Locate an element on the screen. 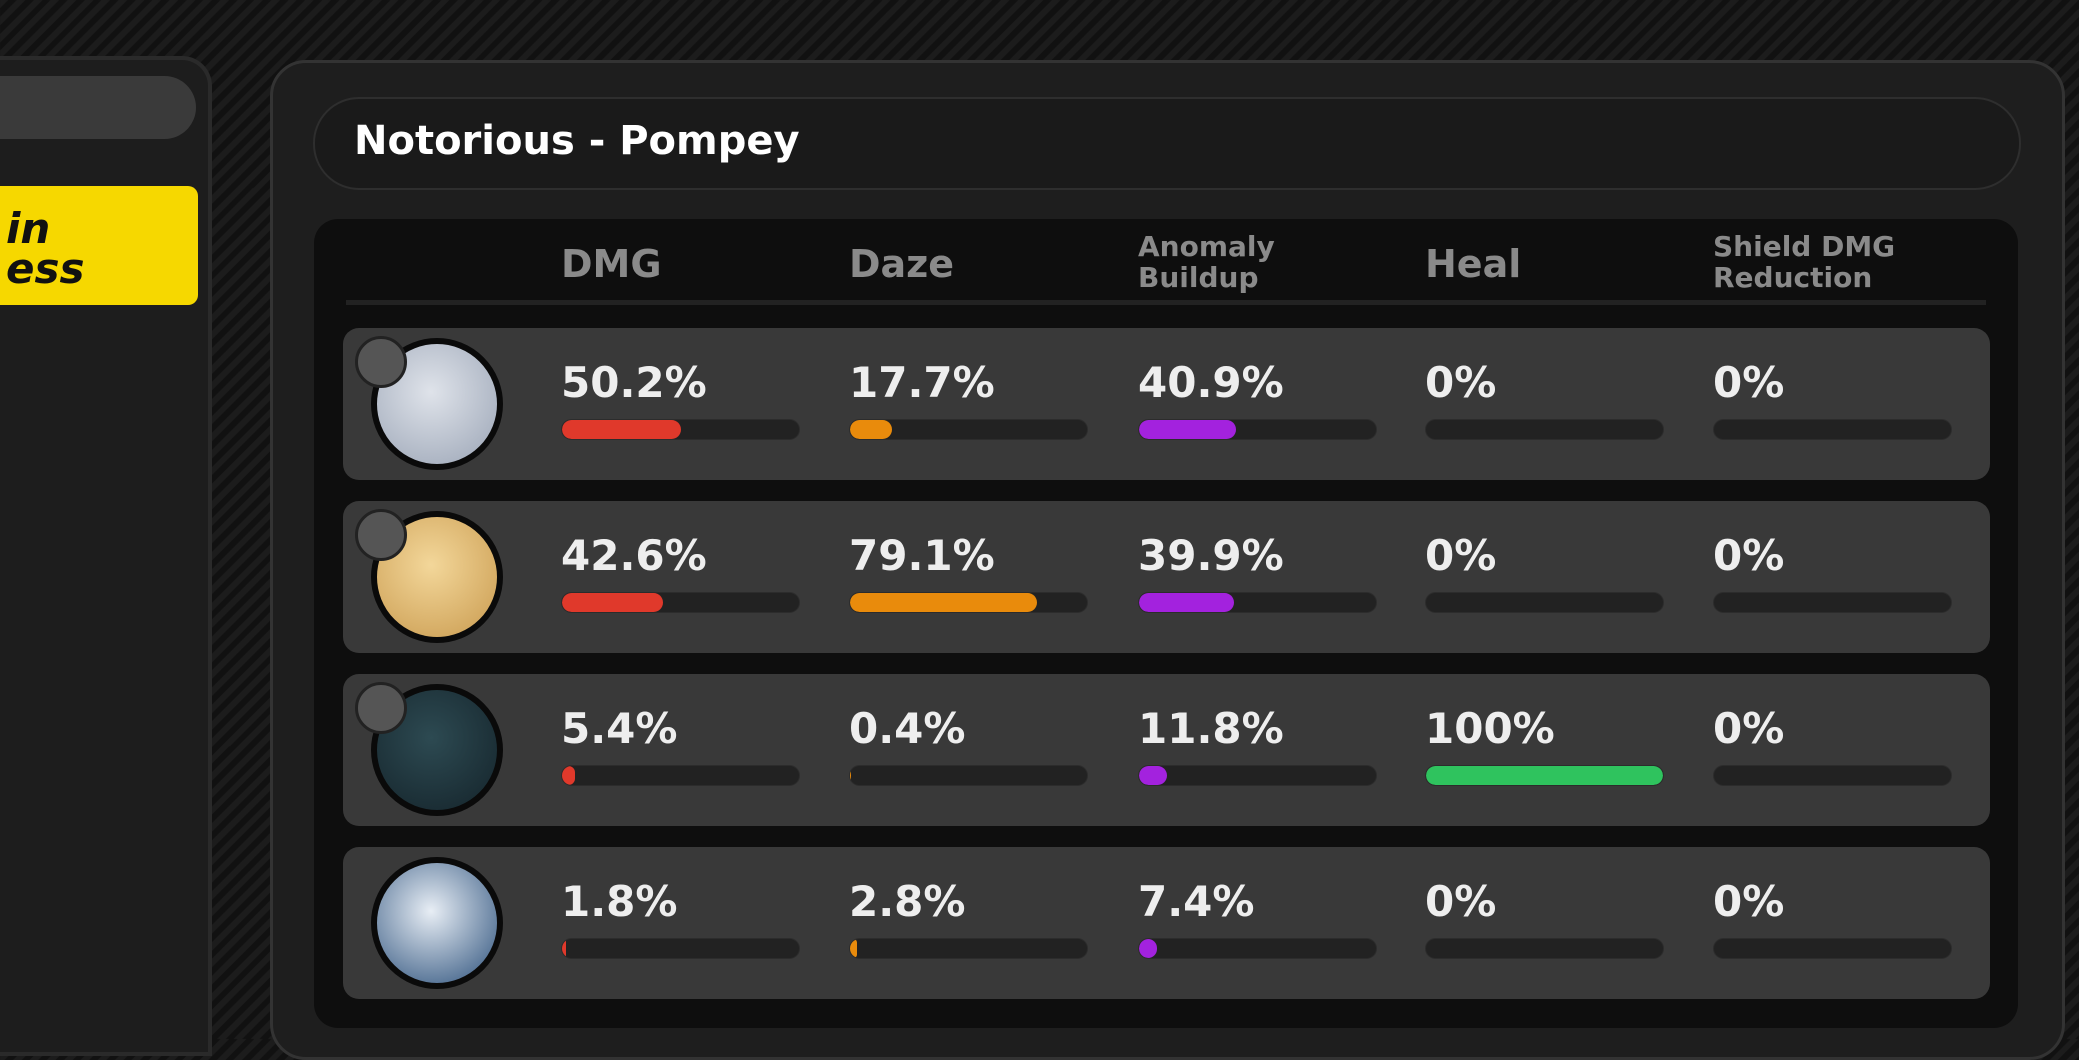 The height and width of the screenshot is (1060, 2079). stat-value: 100% is located at coordinates (1490, 728).